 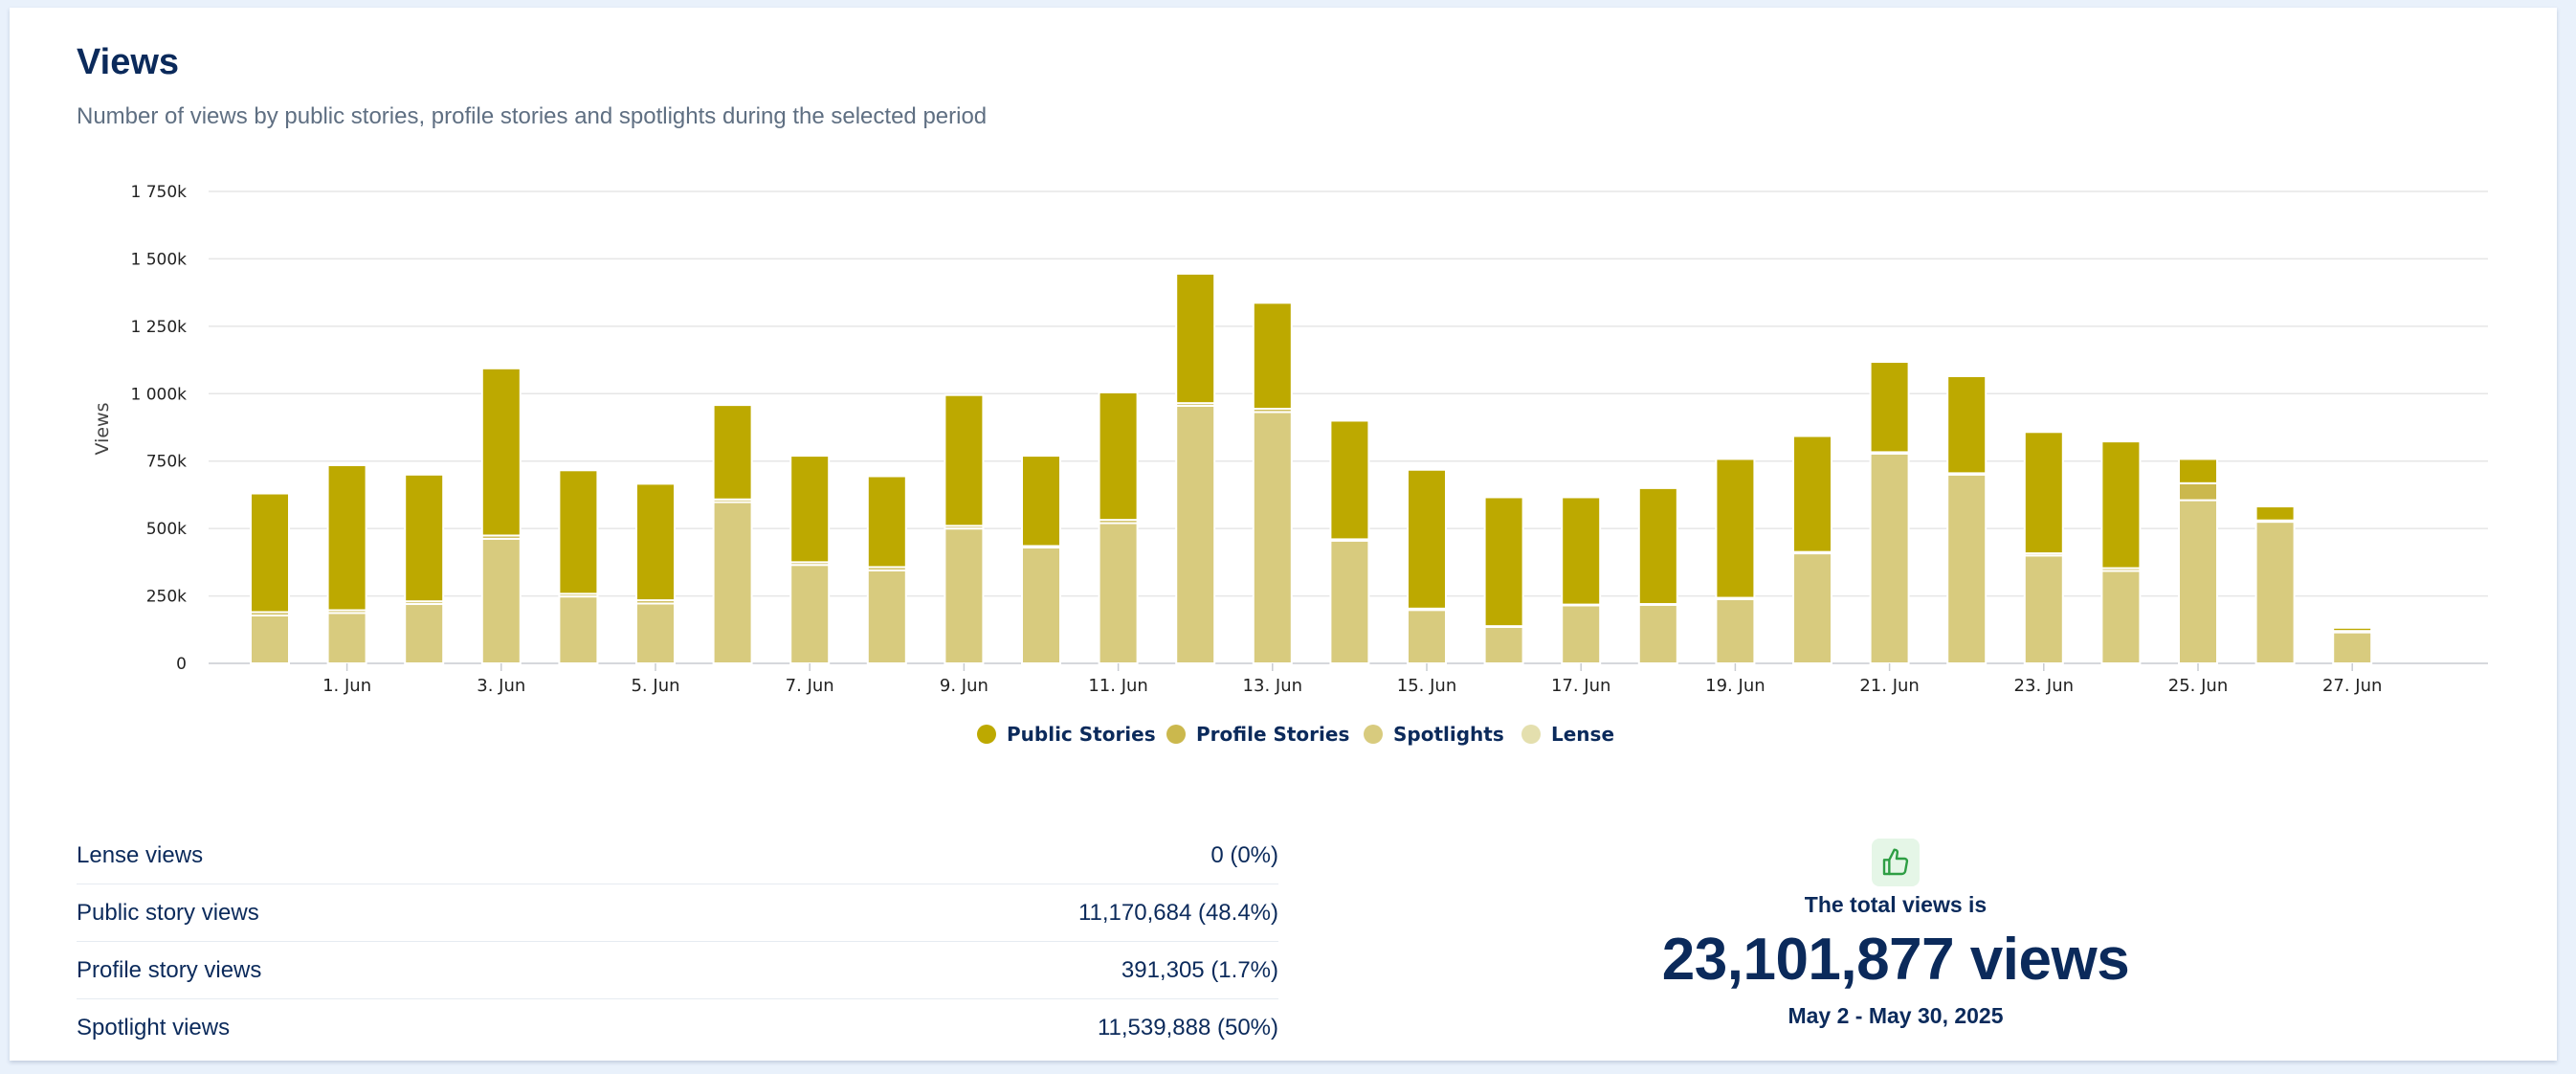 I want to click on stat-row-profile-story: Profile story views 391,305 (1.7%), so click(x=677, y=970).